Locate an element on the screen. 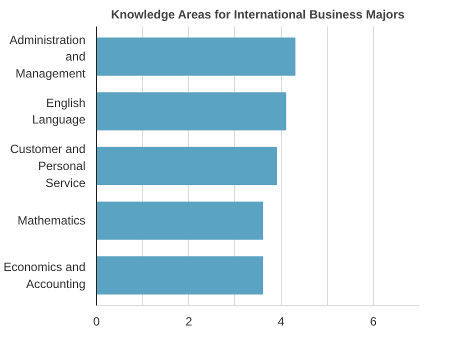  y-tick-label: English Language is located at coordinates (59, 111).